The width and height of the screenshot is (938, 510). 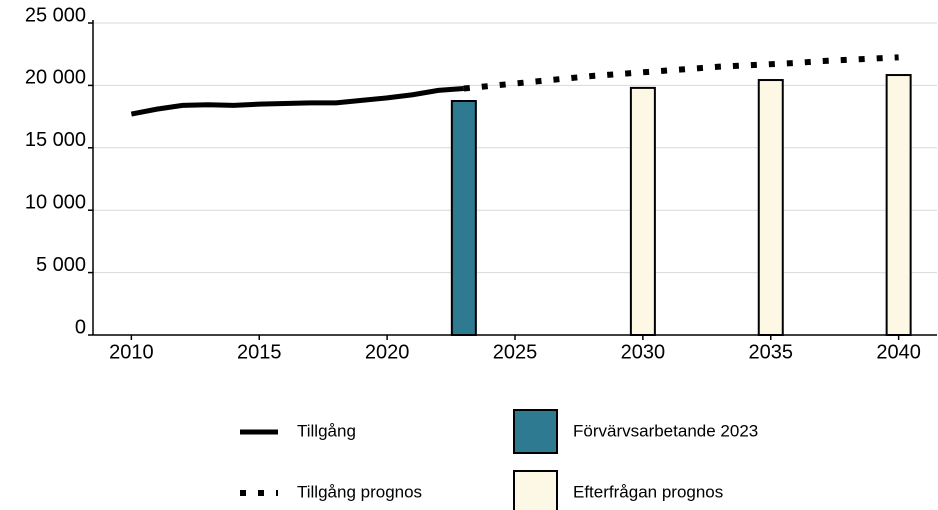 I want to click on x-tick-label: 2015, so click(x=259, y=352).